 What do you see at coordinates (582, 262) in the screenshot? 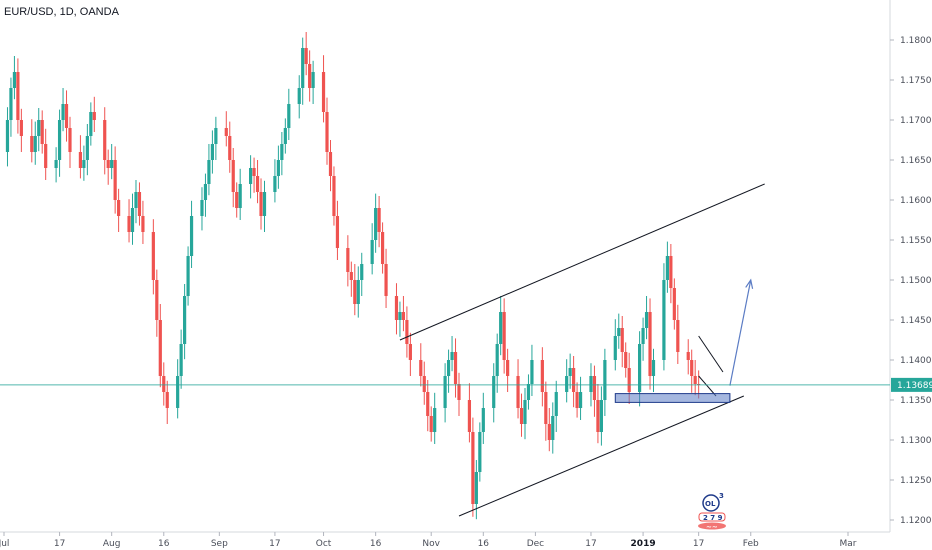
I see `channel-upper-line` at bounding box center [582, 262].